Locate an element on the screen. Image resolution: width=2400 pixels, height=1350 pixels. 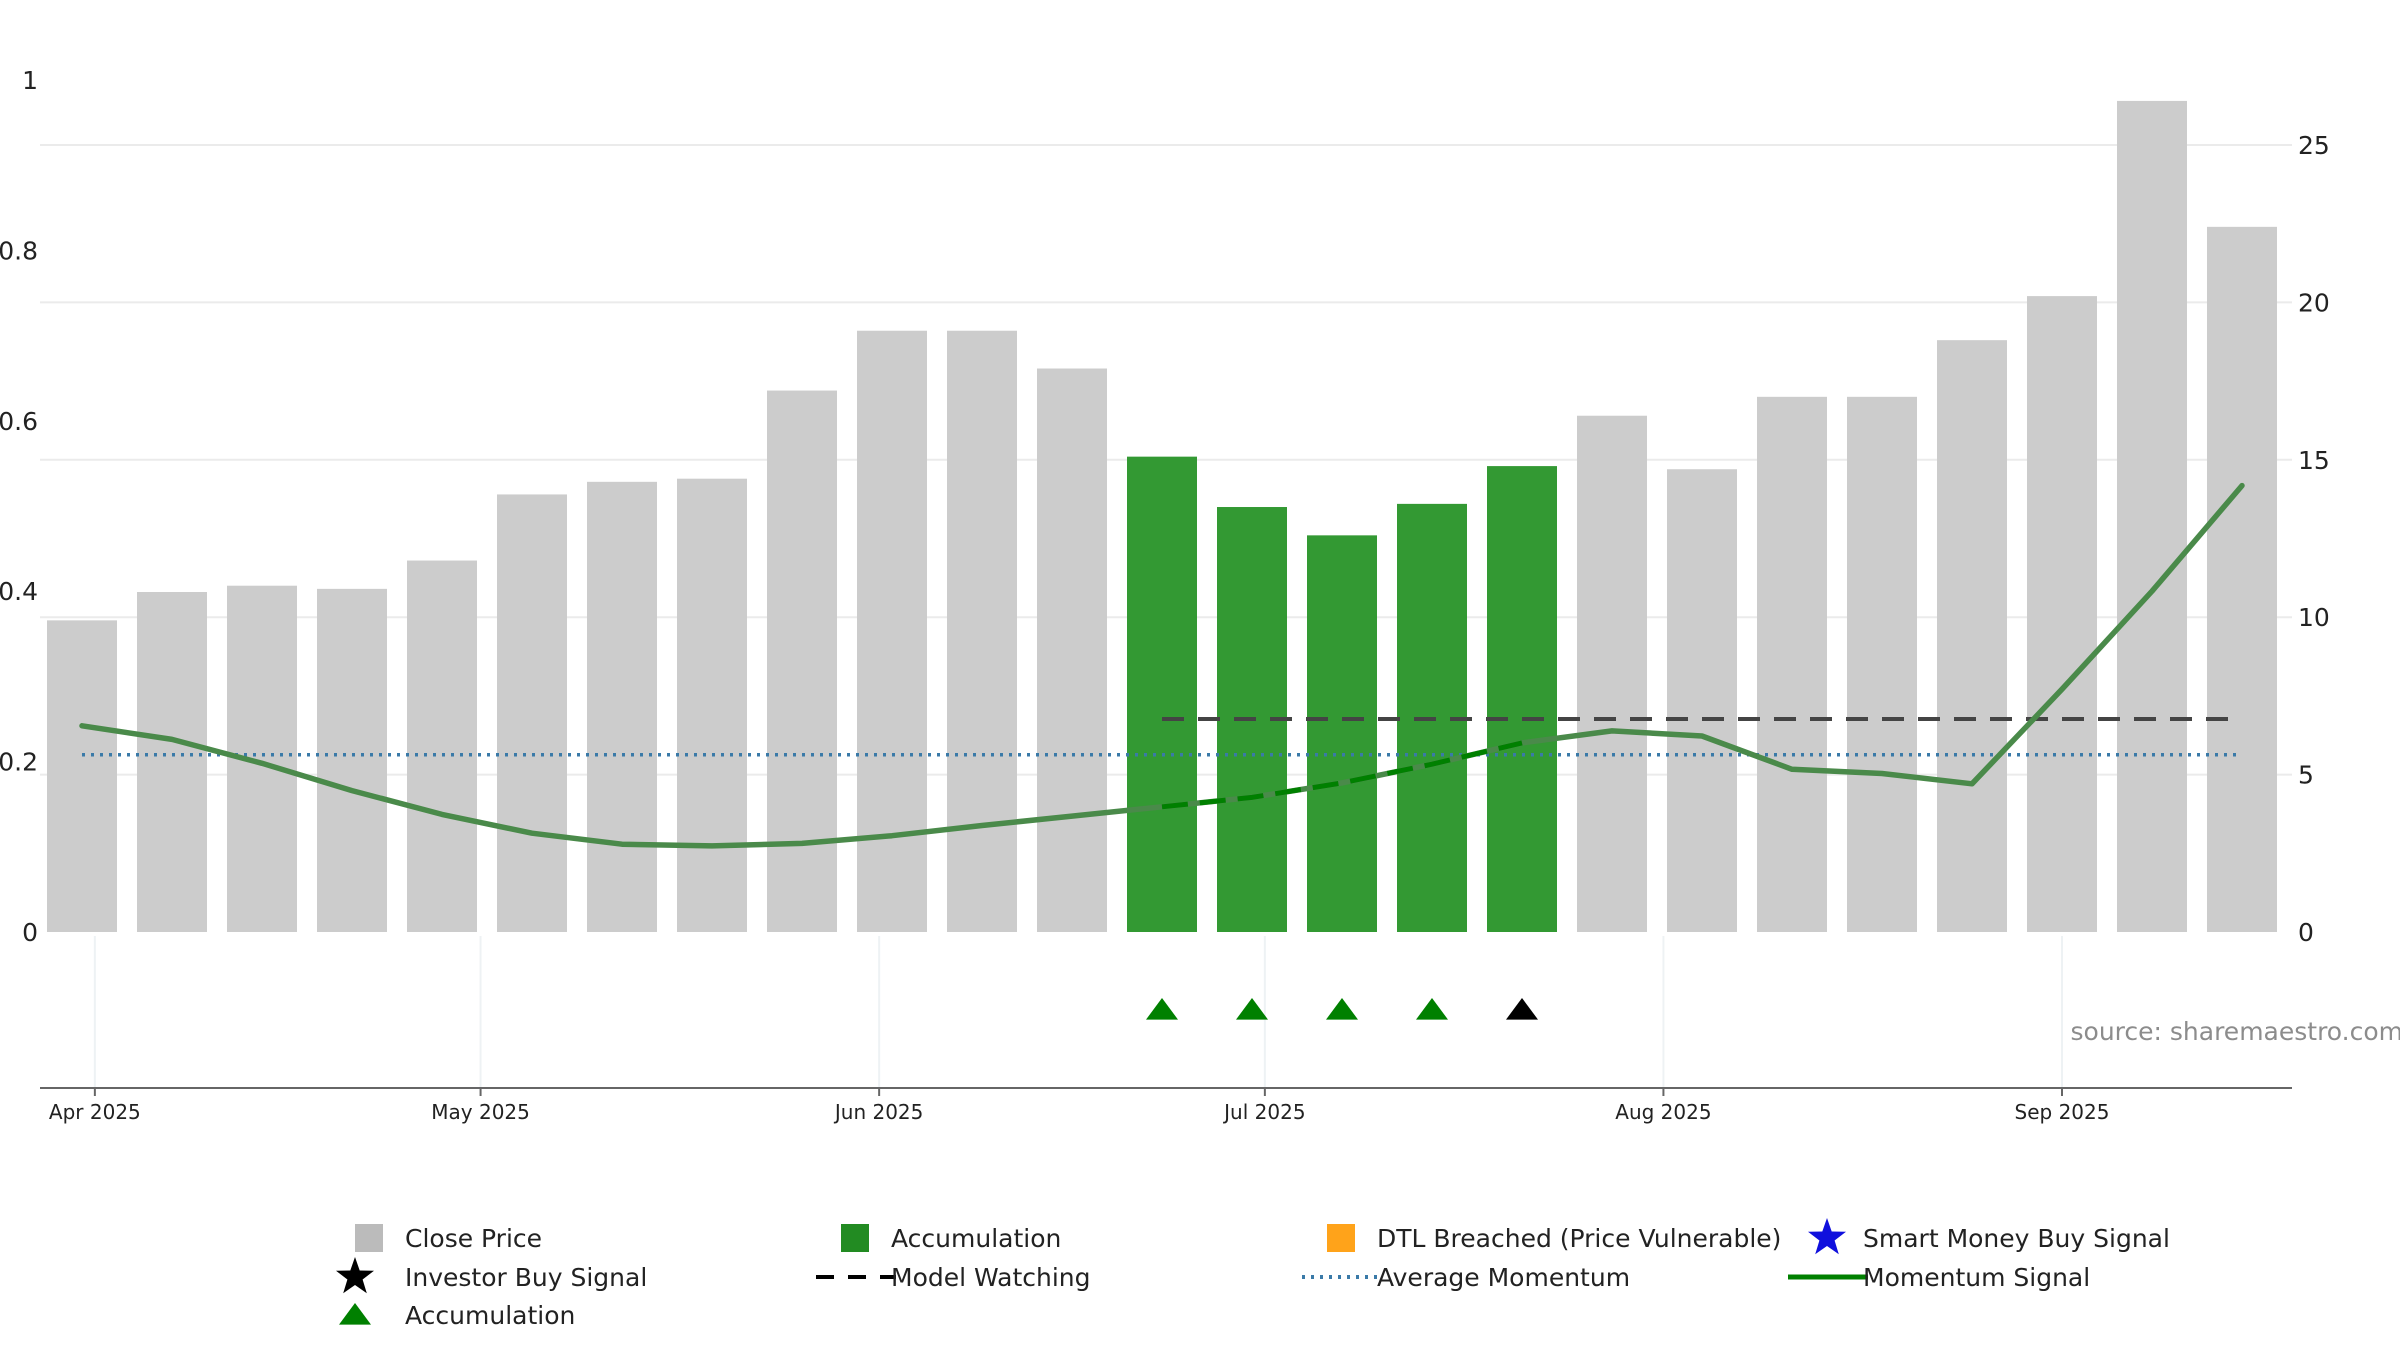
legend-label: Momentum Signal is located at coordinates (1976, 1277).